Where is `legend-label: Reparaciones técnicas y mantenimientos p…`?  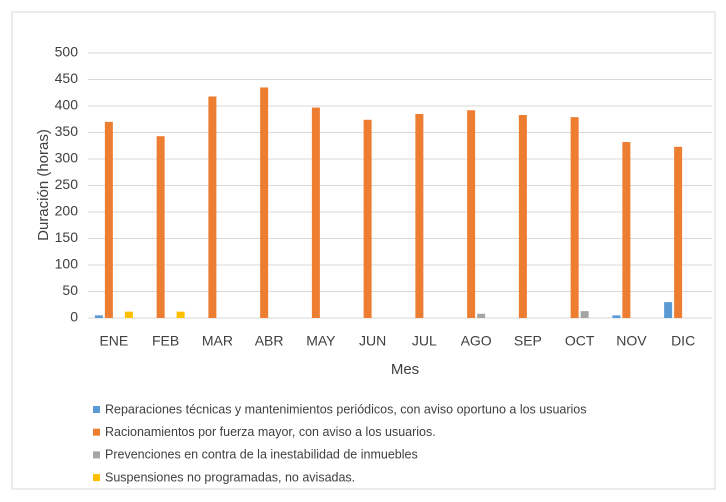
legend-label: Reparaciones técnicas y mantenimientos p… is located at coordinates (346, 409).